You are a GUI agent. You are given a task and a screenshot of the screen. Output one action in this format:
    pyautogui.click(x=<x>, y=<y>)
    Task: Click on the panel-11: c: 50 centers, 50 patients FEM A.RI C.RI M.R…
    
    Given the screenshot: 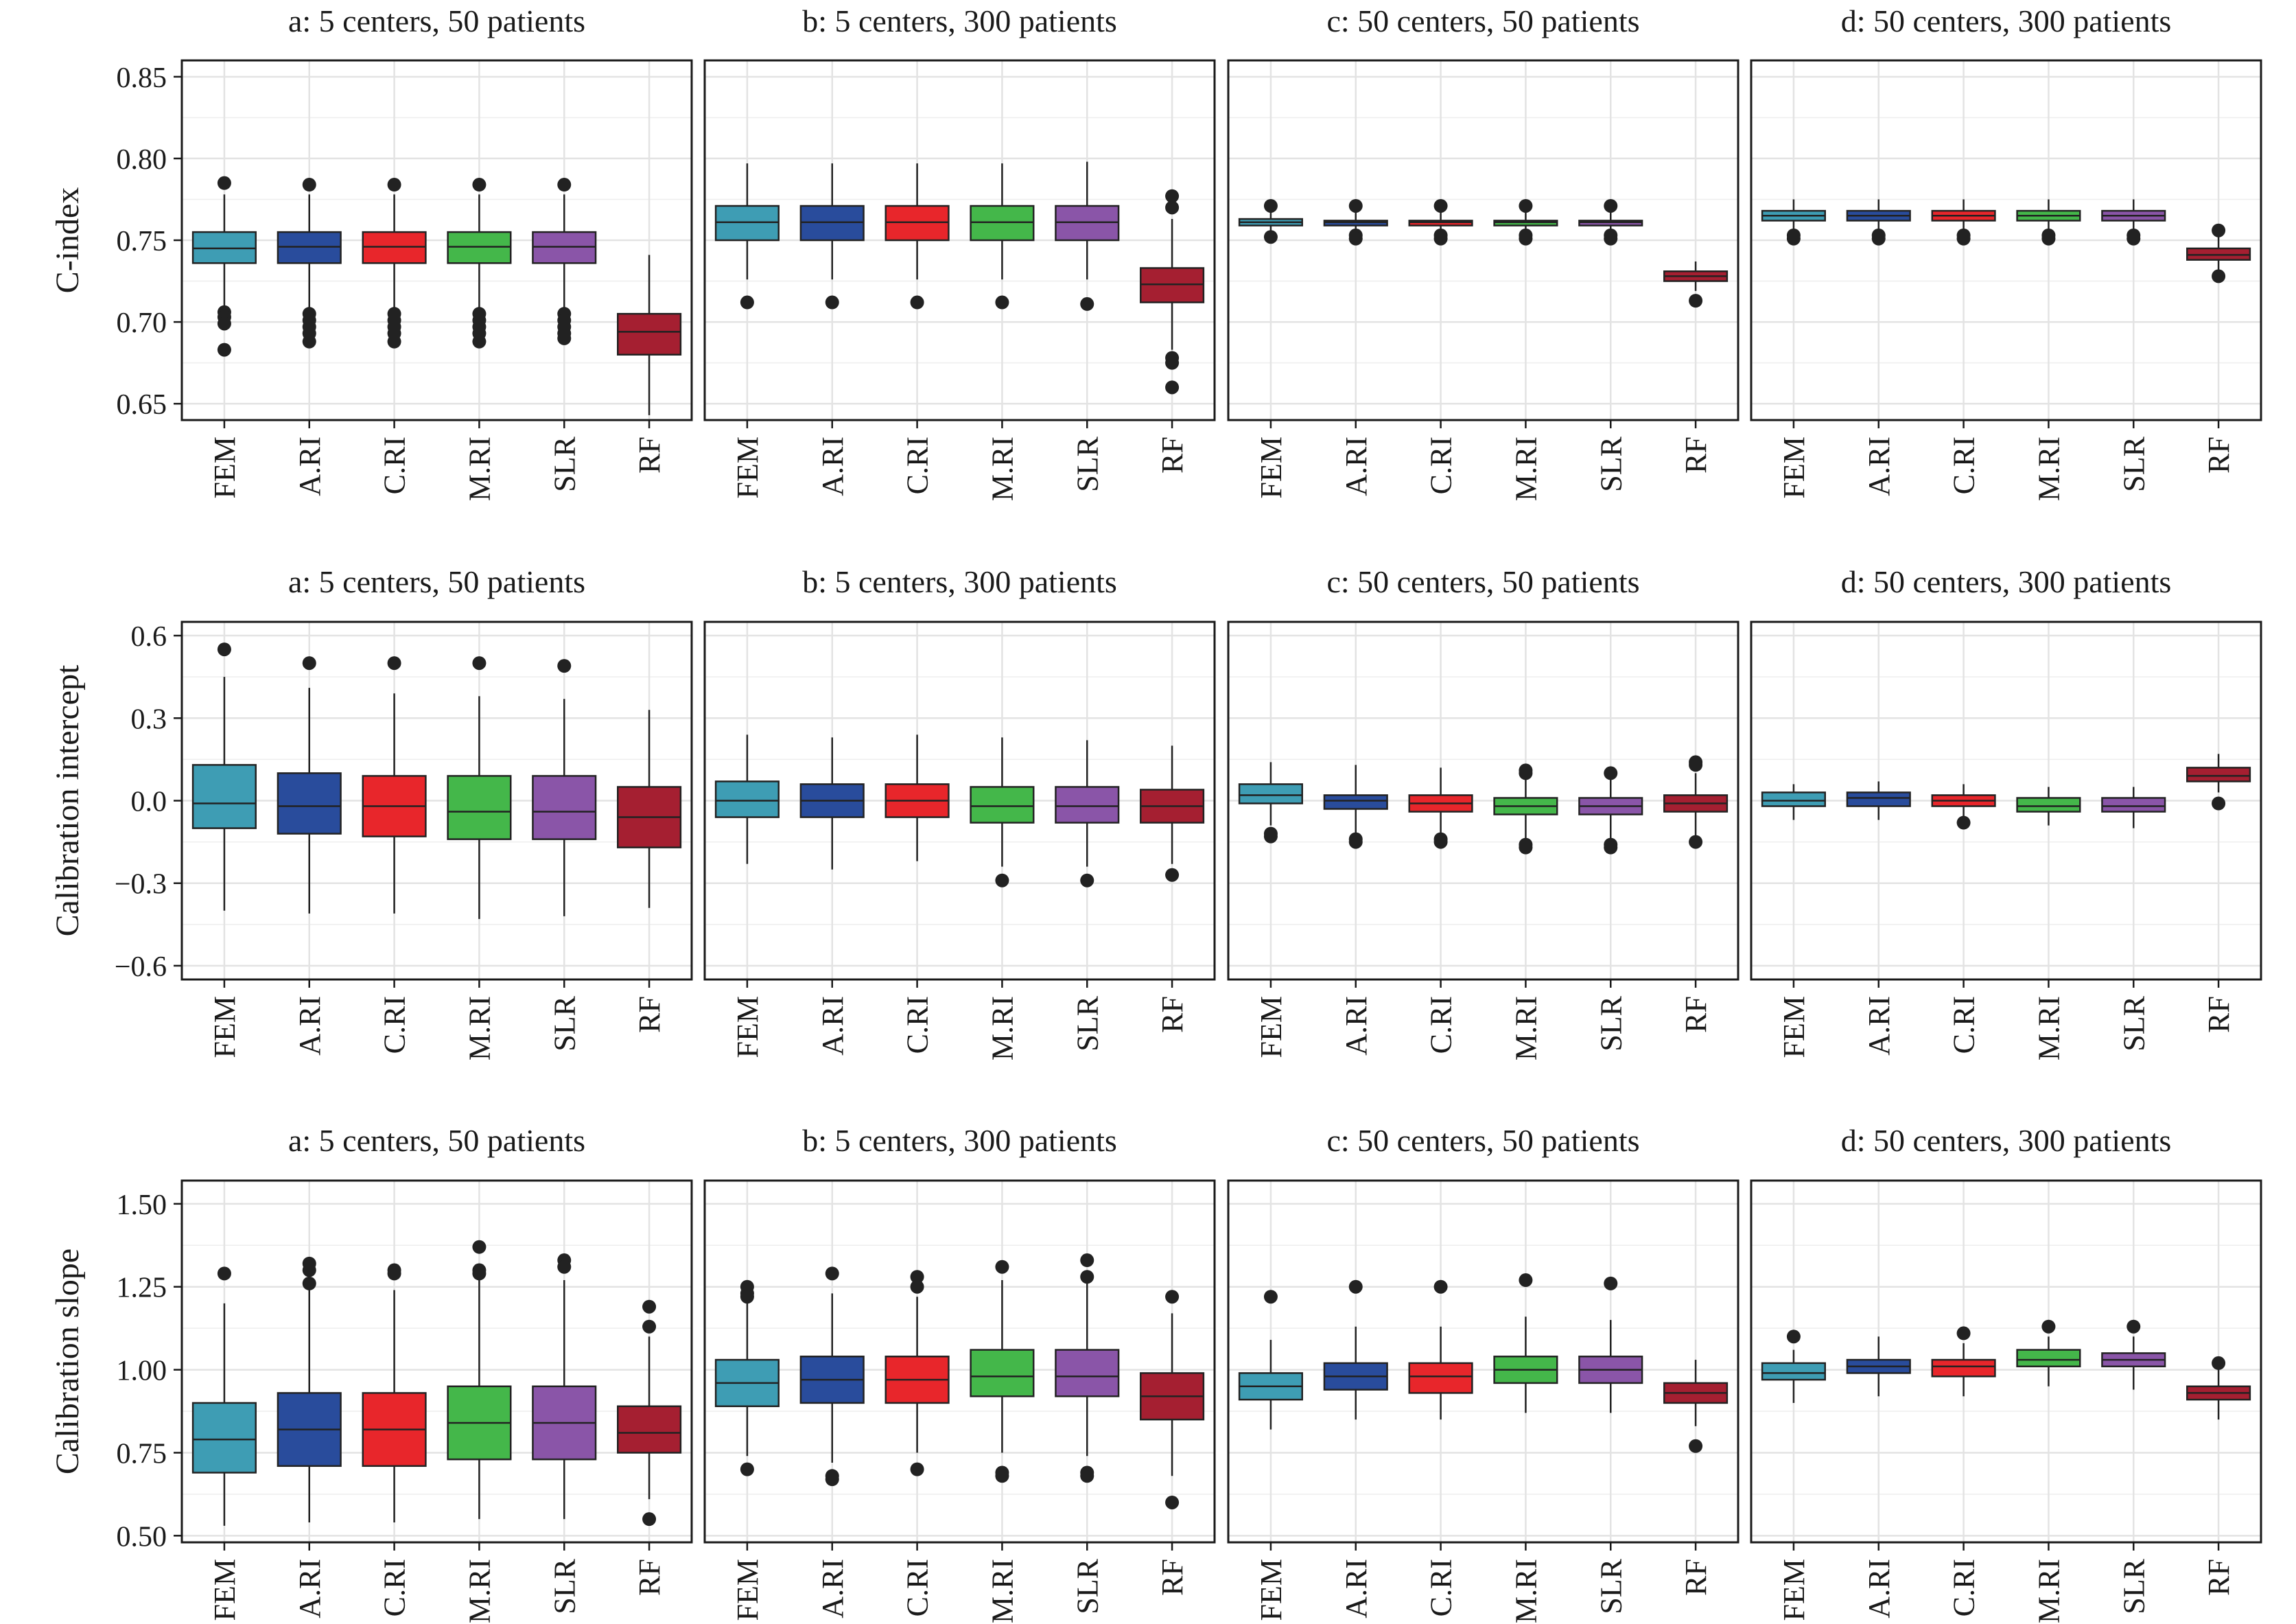 What is the action you would take?
    pyautogui.click(x=1483, y=1373)
    